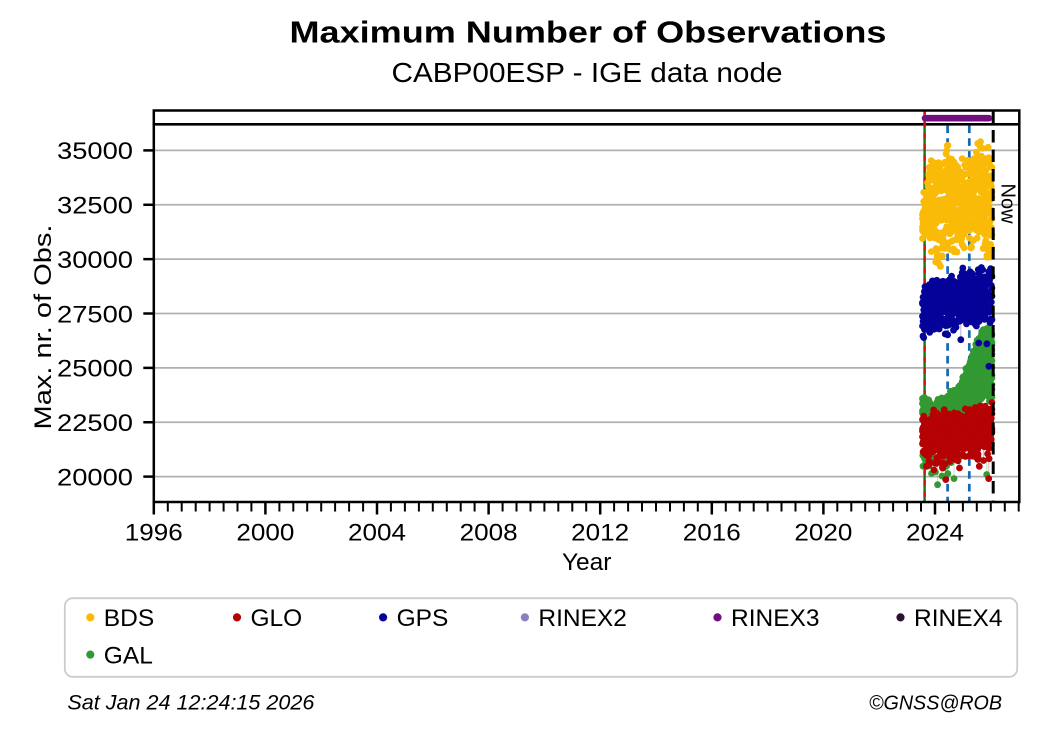 The width and height of the screenshot is (1040, 734). I want to click on svg-text: ©GNSS@ROB, so click(935, 704).